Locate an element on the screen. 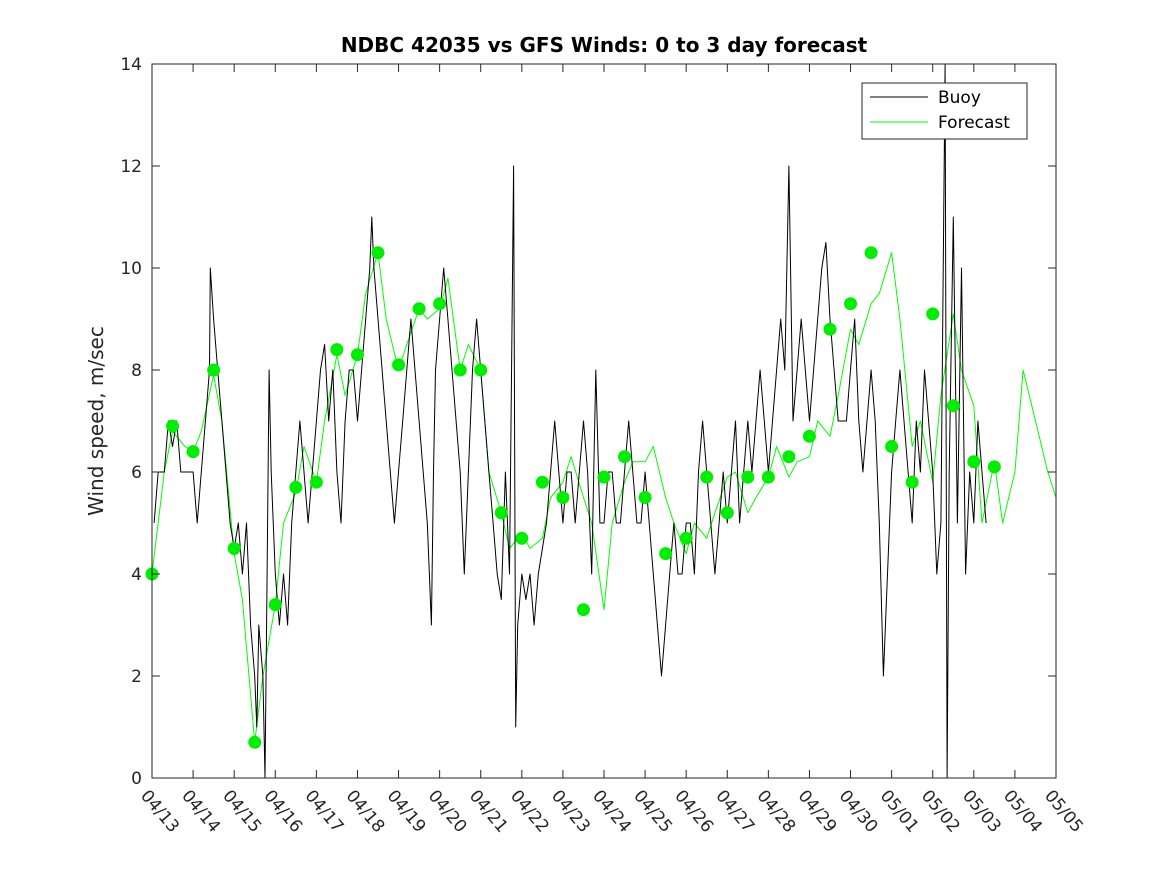 The image size is (1167, 875). y-axis-label: Wind speed, m/sec is located at coordinates (96, 421).